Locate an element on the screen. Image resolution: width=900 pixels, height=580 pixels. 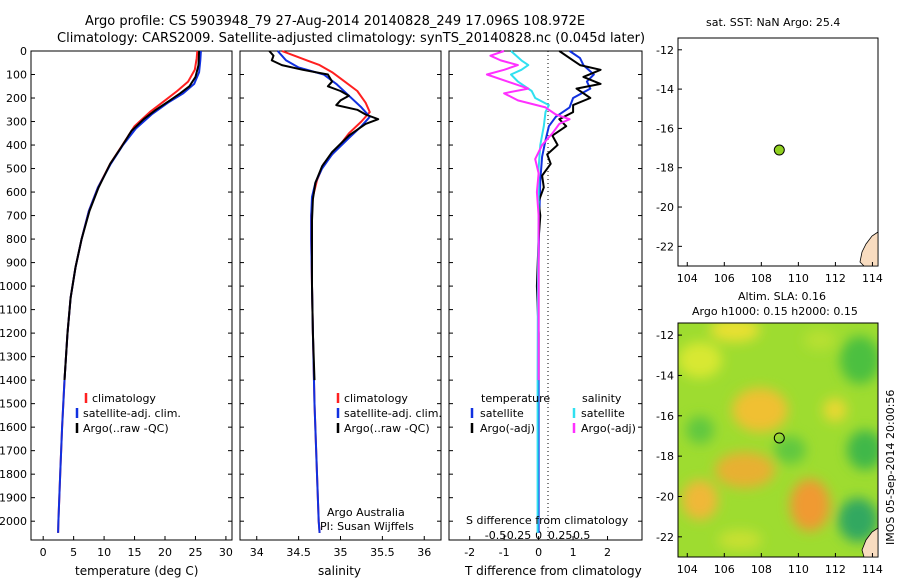
x-tick-label: 1 is located at coordinates (573, 552).